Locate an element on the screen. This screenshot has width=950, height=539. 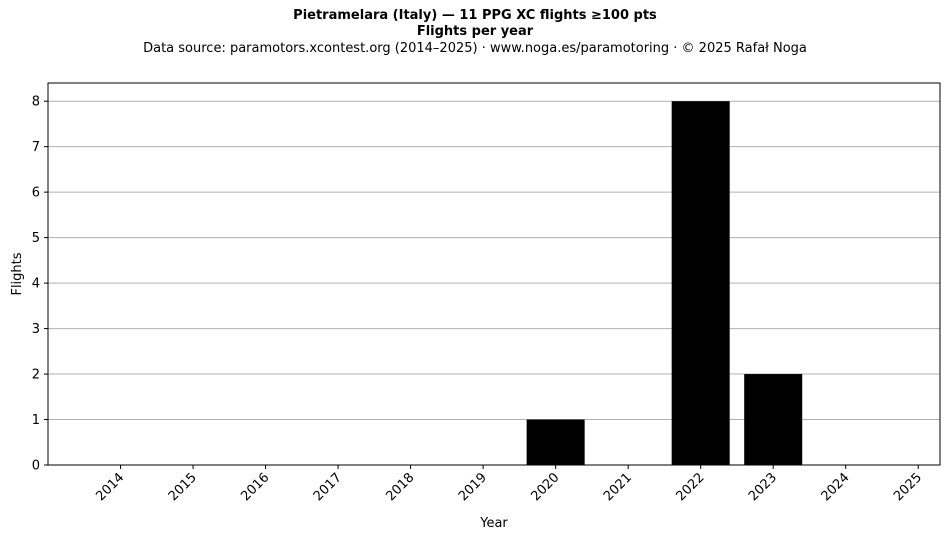
y-tick-label: 6 is located at coordinates (36, 193).